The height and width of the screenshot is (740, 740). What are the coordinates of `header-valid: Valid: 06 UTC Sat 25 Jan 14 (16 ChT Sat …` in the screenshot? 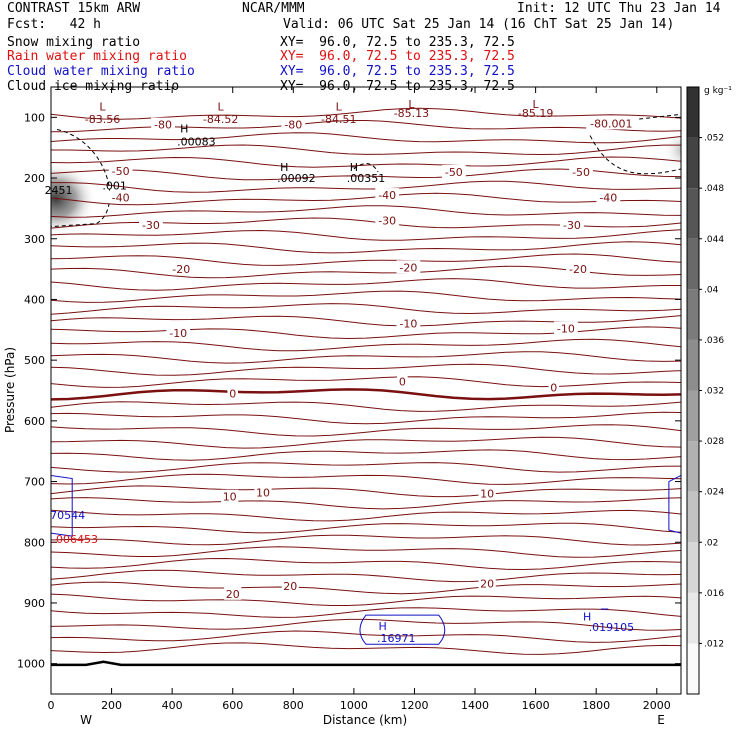 It's located at (479, 24).